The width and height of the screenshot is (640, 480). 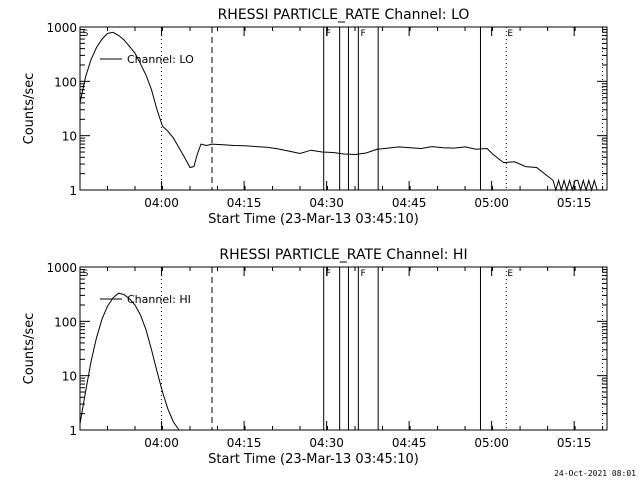 I want to click on chart-2-xtick-label: 05:15, so click(x=574, y=443).